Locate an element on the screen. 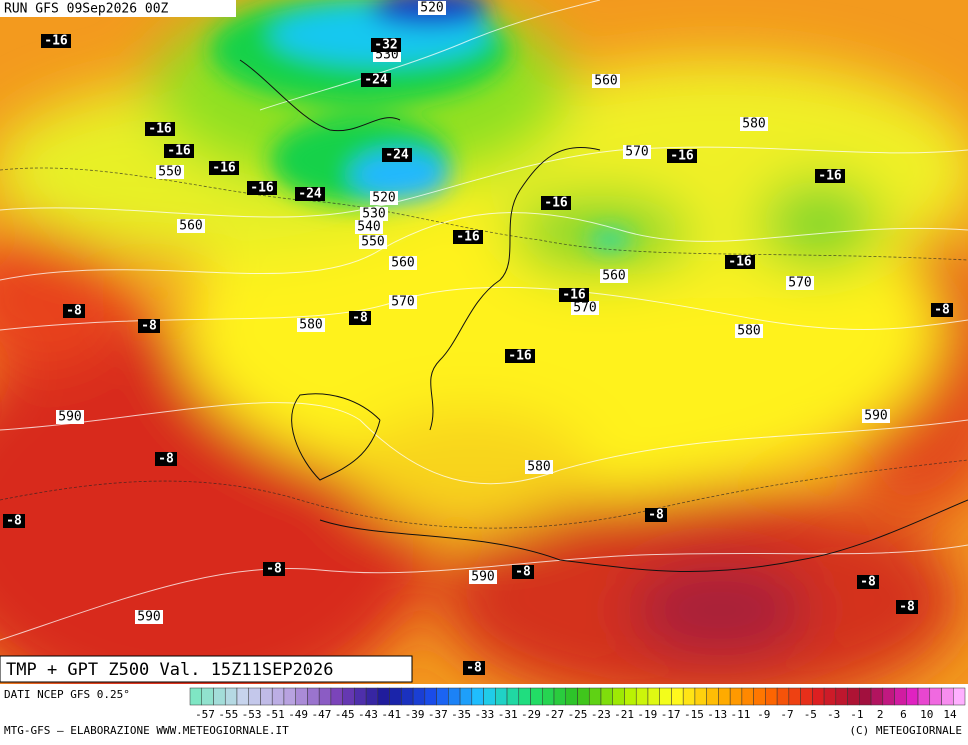 Image resolution: width=968 pixels, height=745 pixels. colorbar-tick-label: -35 is located at coordinates (461, 714).